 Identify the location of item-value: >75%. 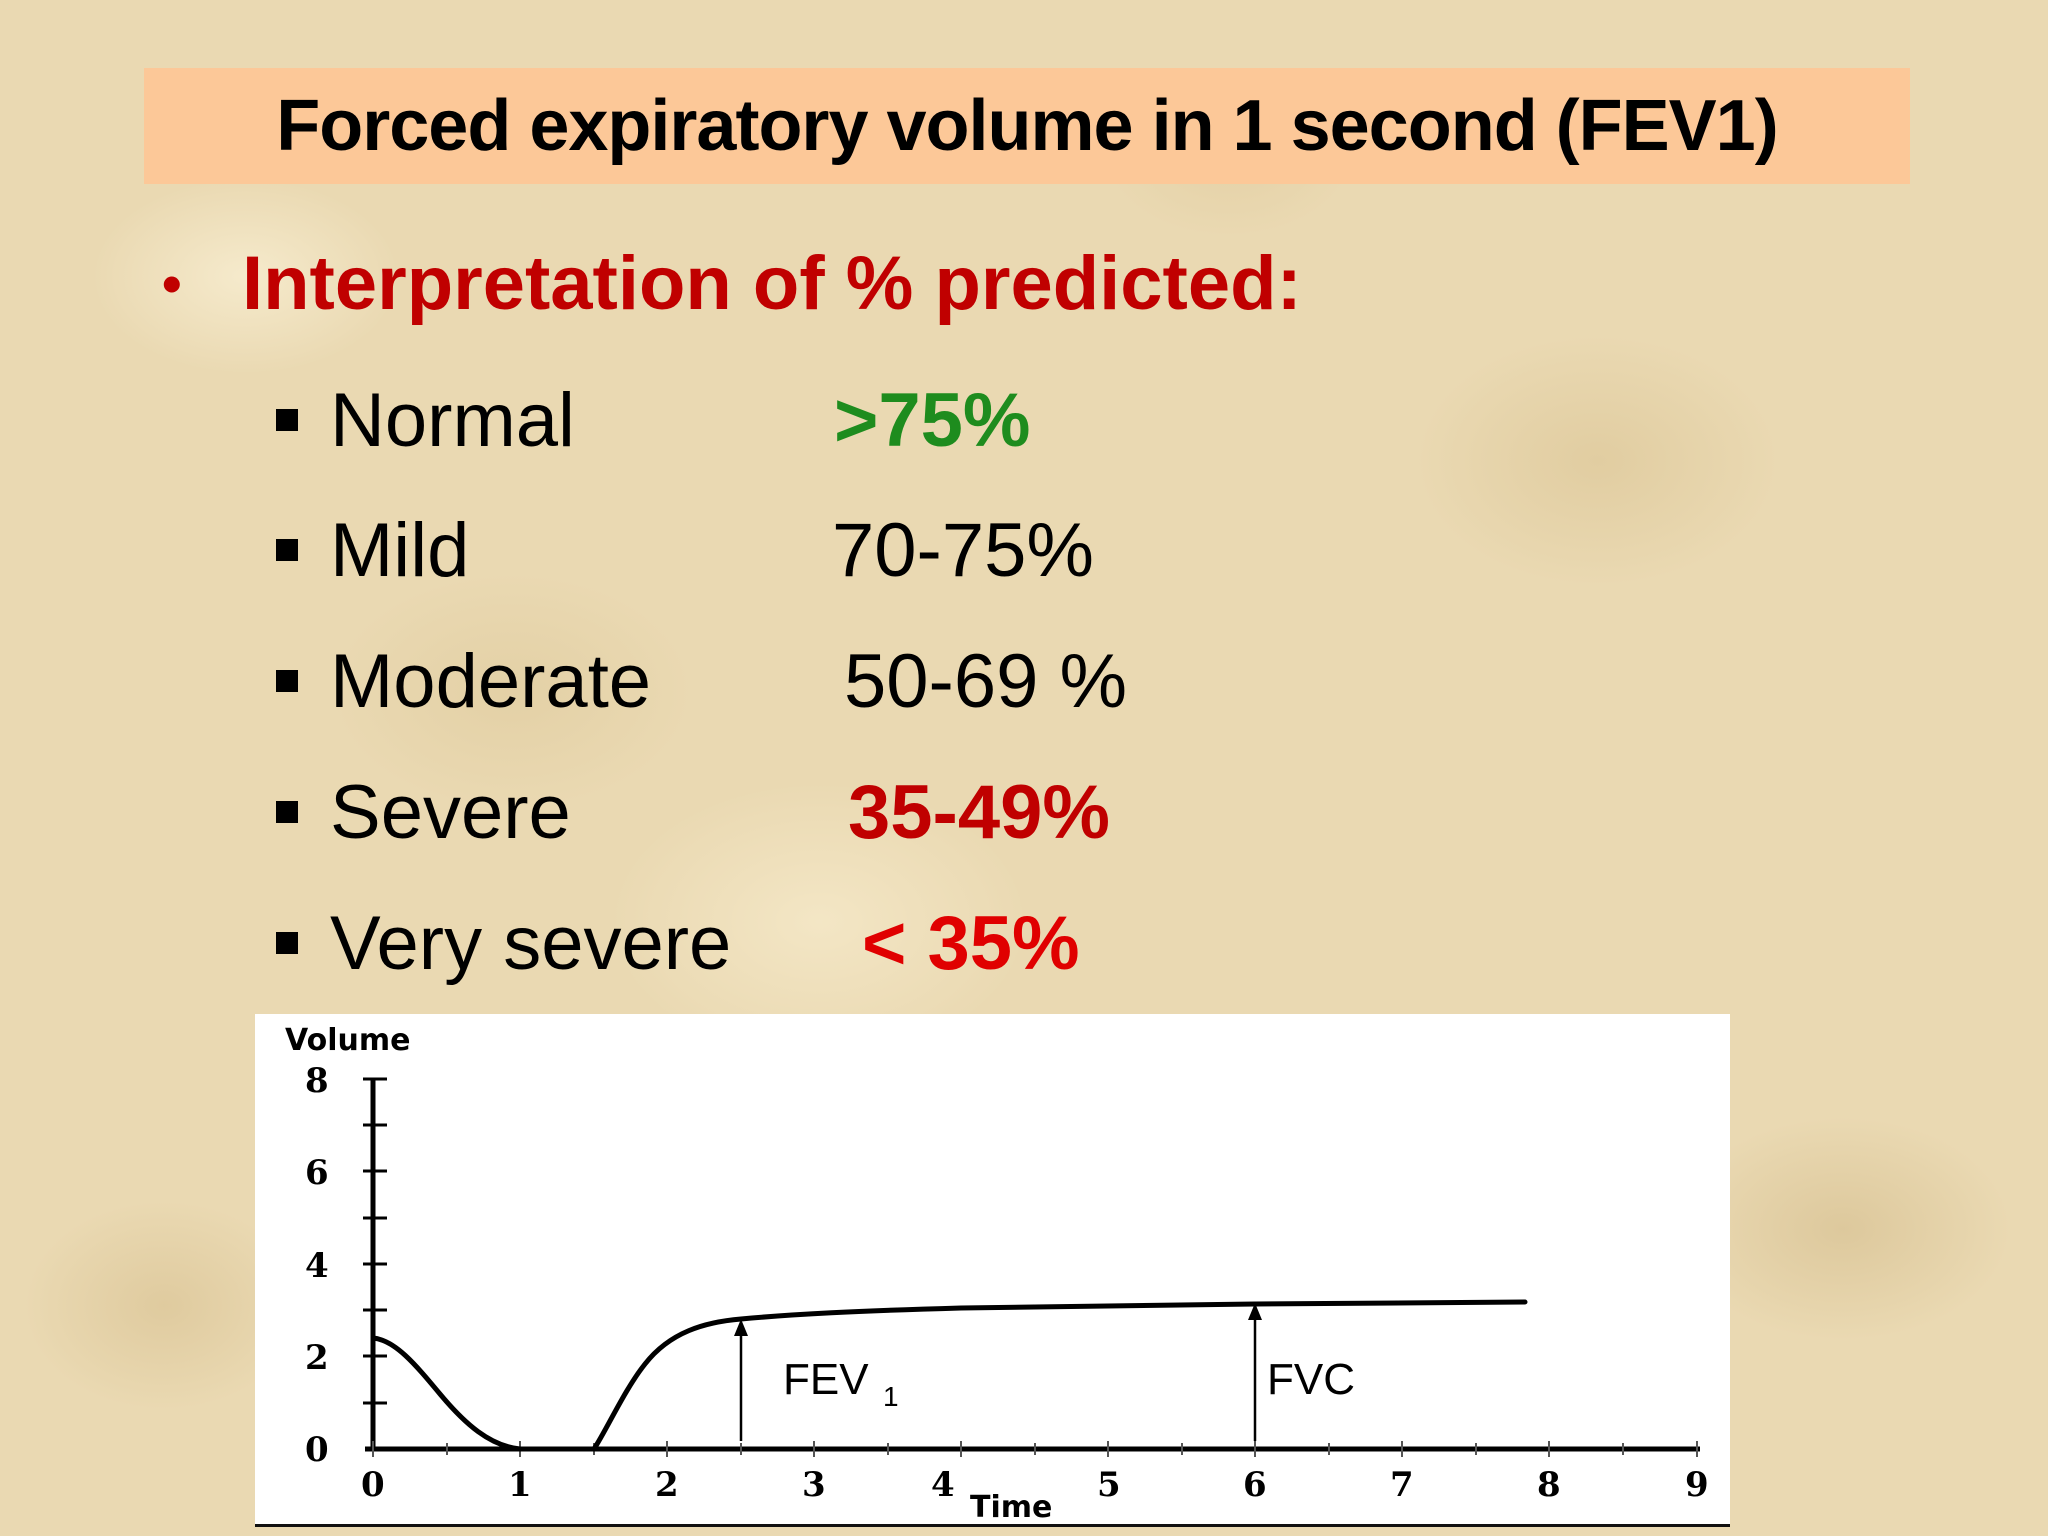
(932, 420).